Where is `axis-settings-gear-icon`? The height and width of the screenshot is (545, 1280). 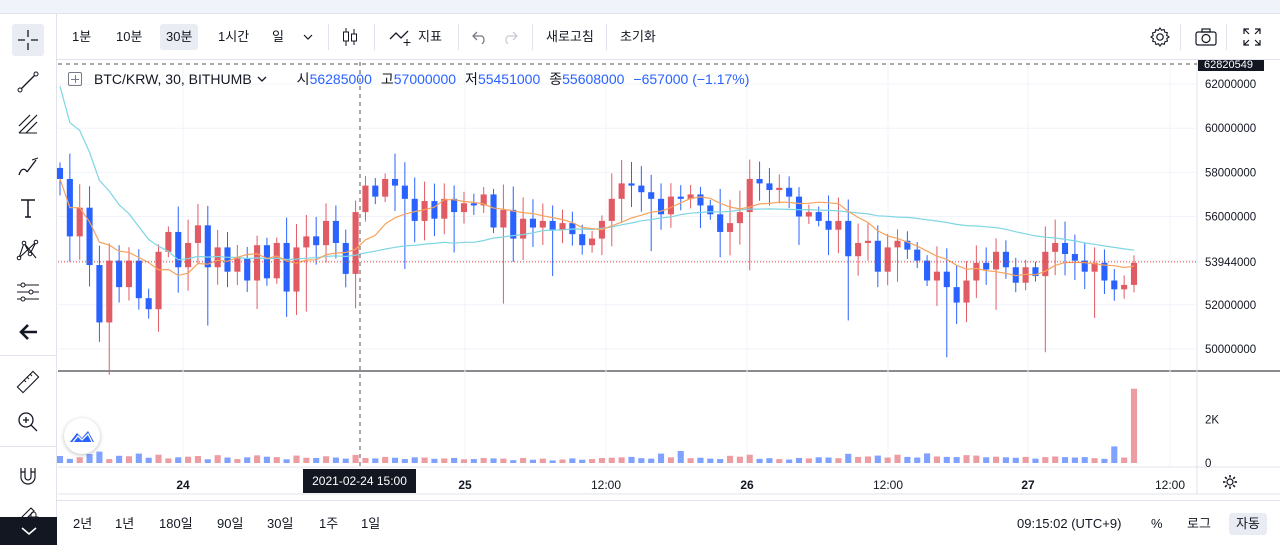
axis-settings-gear-icon is located at coordinates (1230, 482).